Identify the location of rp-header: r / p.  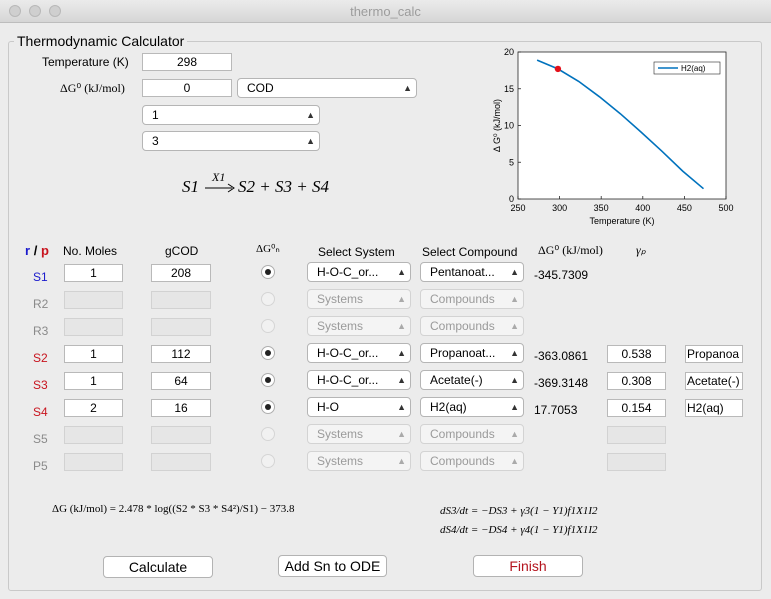
(37, 250).